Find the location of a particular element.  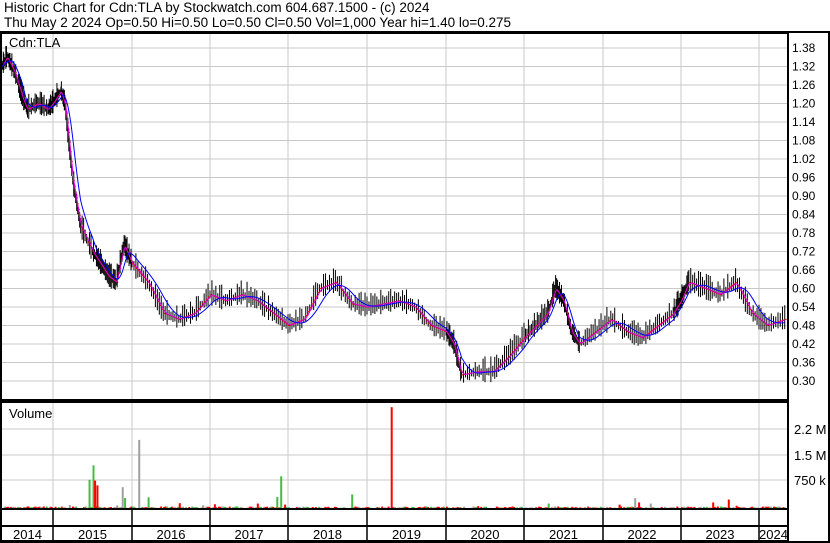

x-tick-label: 2023 is located at coordinates (720, 534).